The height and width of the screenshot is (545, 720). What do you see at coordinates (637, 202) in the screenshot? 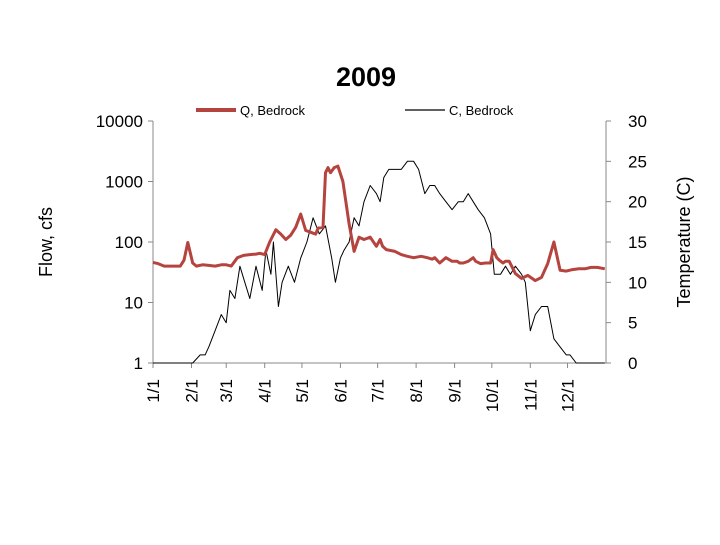
I see `y2-tick-label: 20` at bounding box center [637, 202].